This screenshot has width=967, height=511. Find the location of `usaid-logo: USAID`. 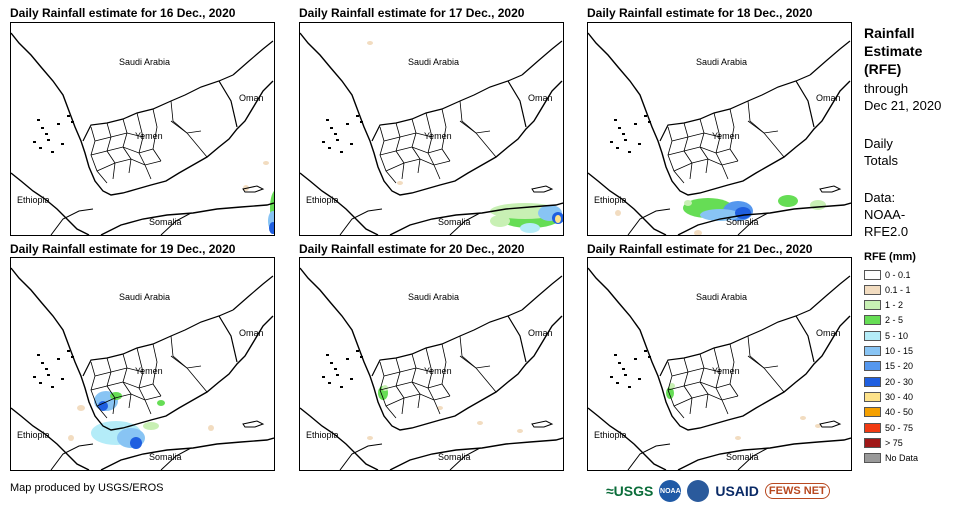

usaid-logo: USAID is located at coordinates (737, 491).